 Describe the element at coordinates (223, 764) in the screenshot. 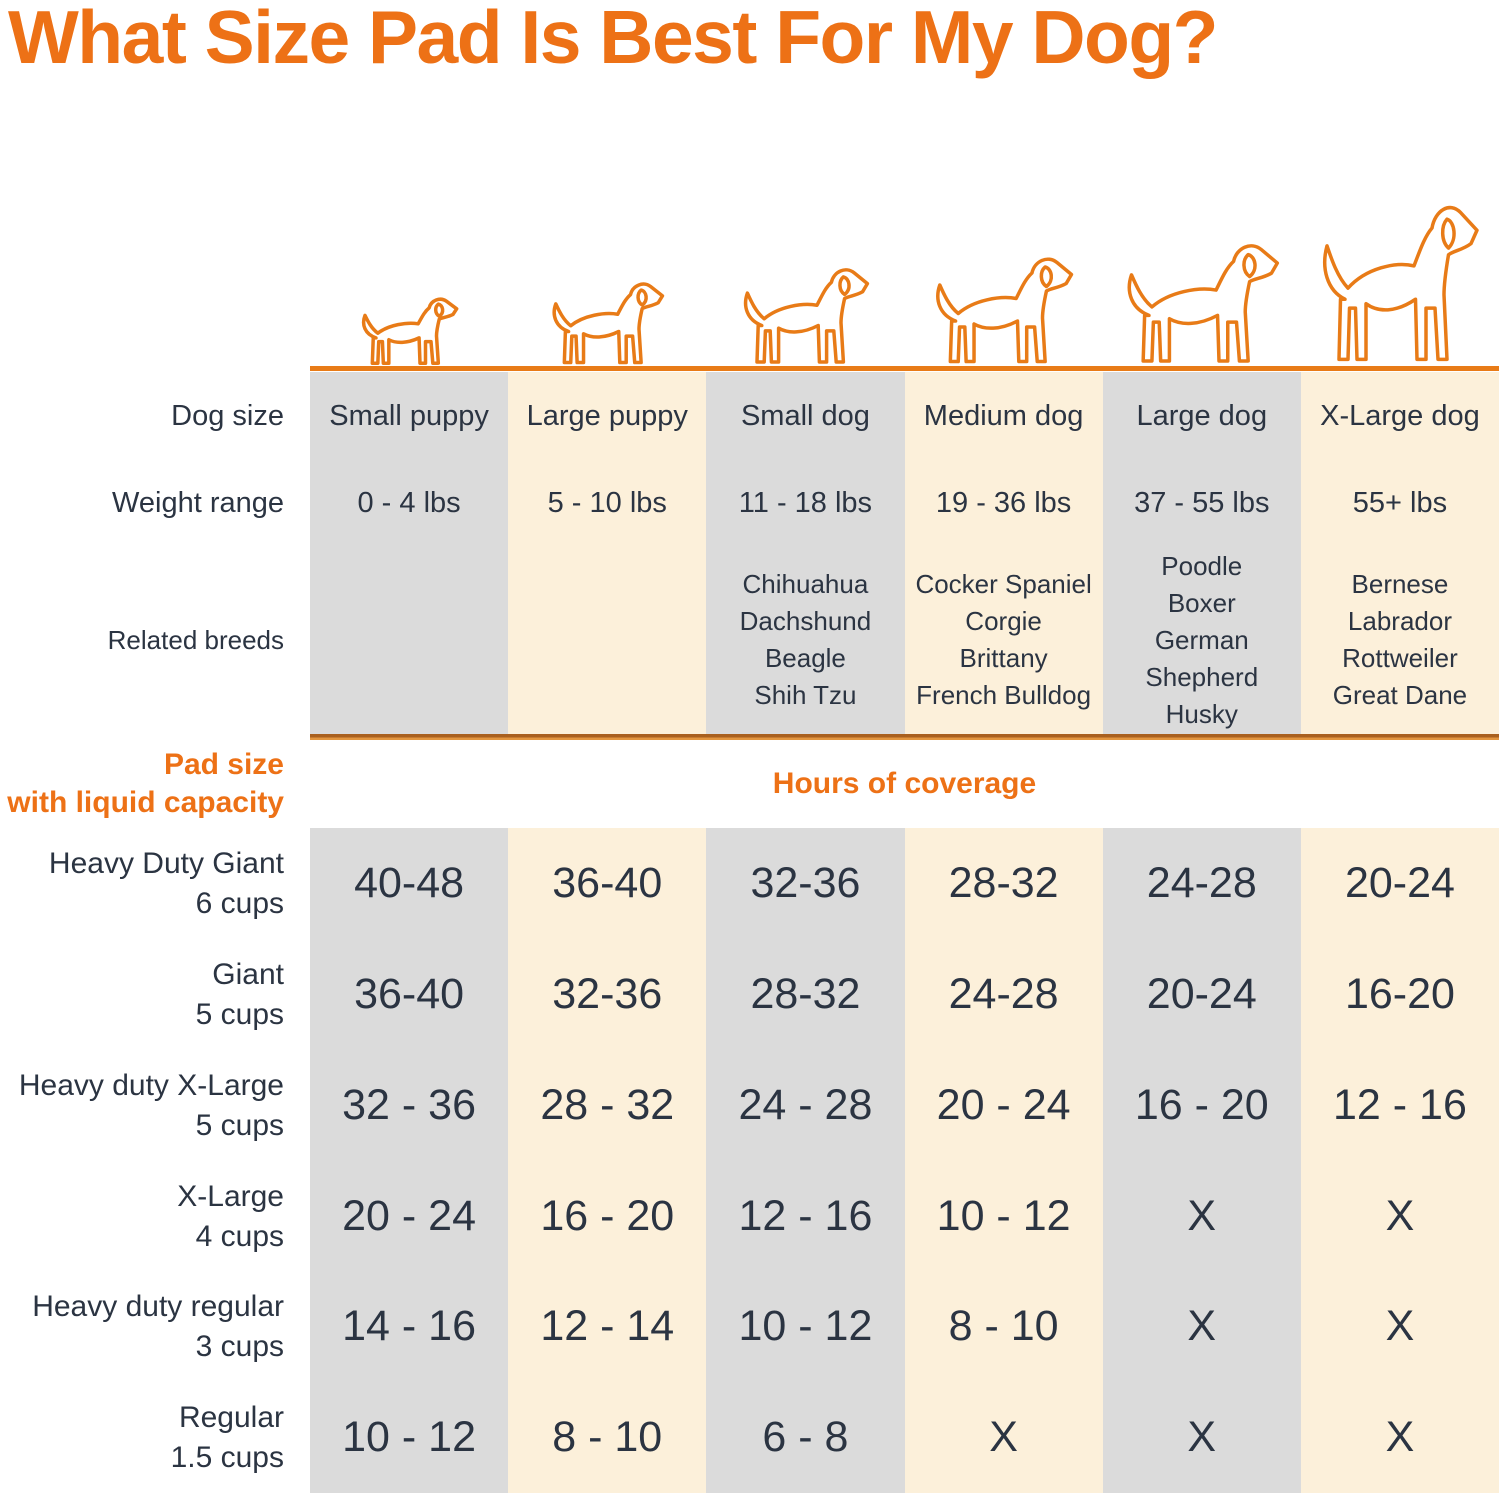

I see `pad-size-label-line1: Pad size` at that location.